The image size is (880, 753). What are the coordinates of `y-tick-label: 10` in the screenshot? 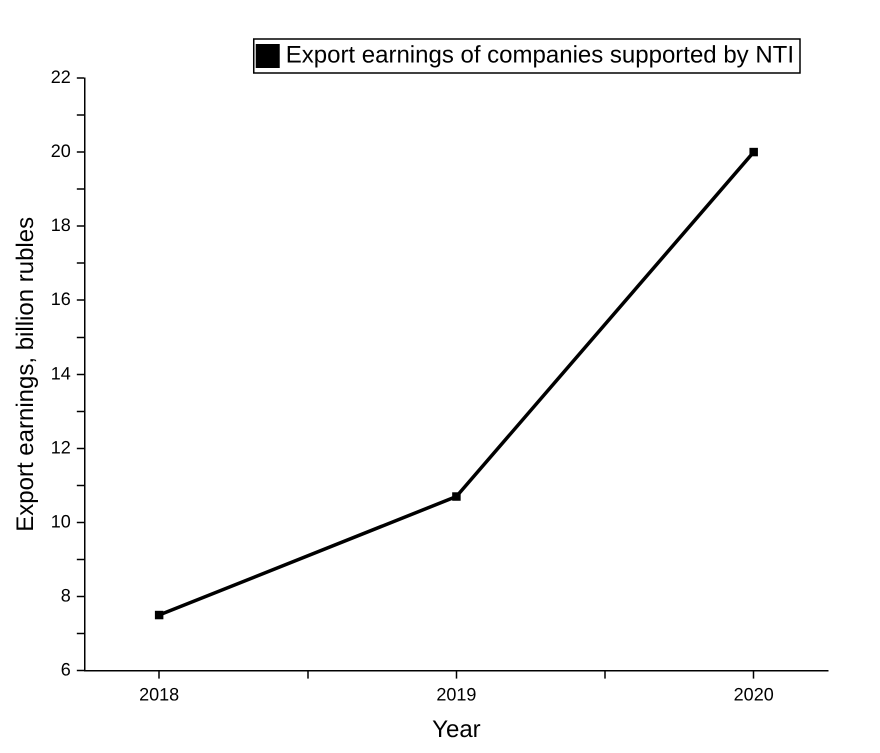 It's located at (60, 521).